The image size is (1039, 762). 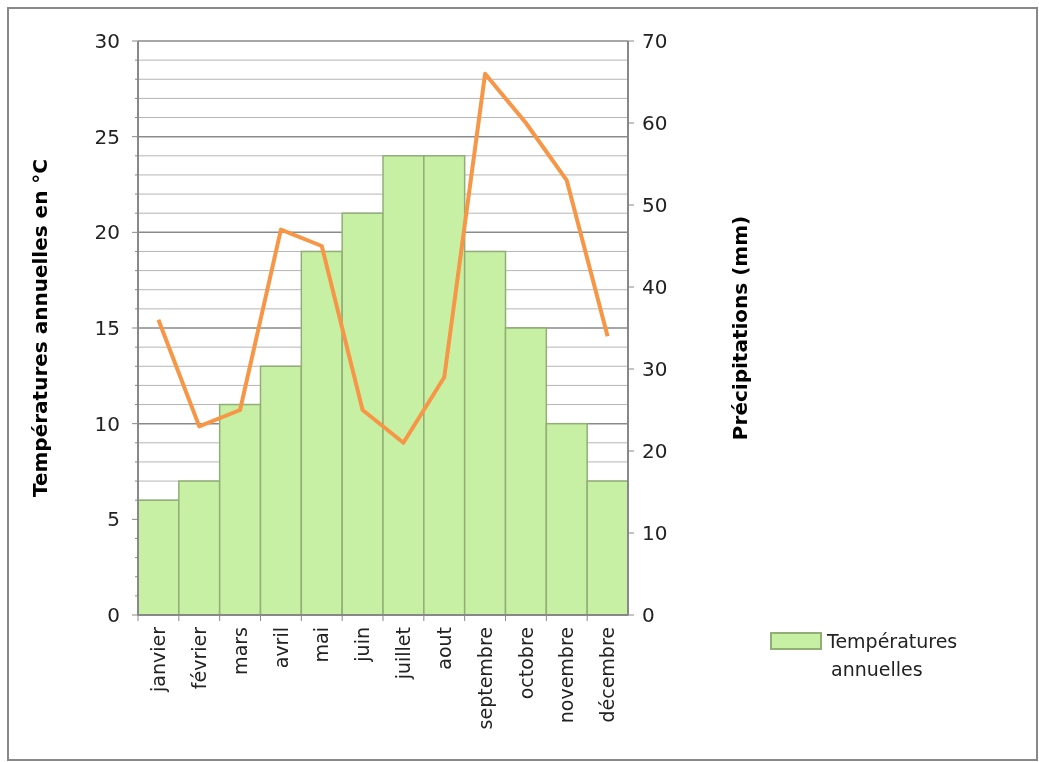 I want to click on x-tick-label: février, so click(x=198, y=658).